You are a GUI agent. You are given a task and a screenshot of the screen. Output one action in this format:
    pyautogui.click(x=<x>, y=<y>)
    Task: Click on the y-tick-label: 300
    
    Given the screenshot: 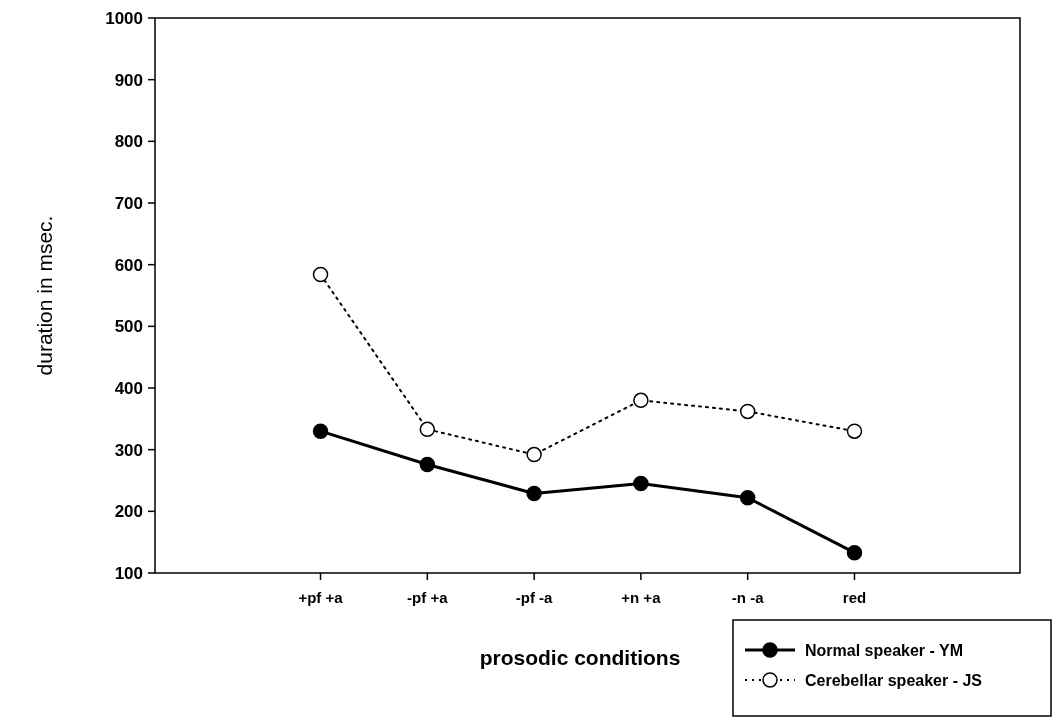 What is the action you would take?
    pyautogui.click(x=128, y=450)
    